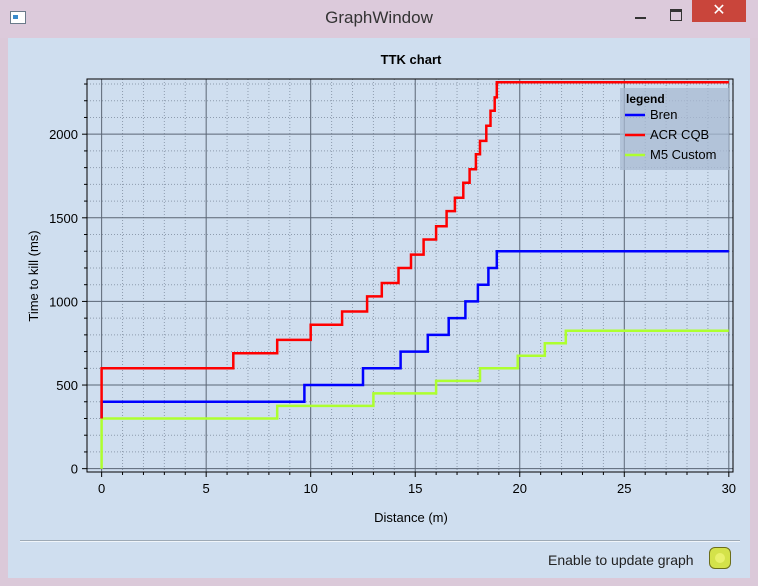 The width and height of the screenshot is (758, 586). What do you see at coordinates (676, 15) in the screenshot?
I see `maximize-icon` at bounding box center [676, 15].